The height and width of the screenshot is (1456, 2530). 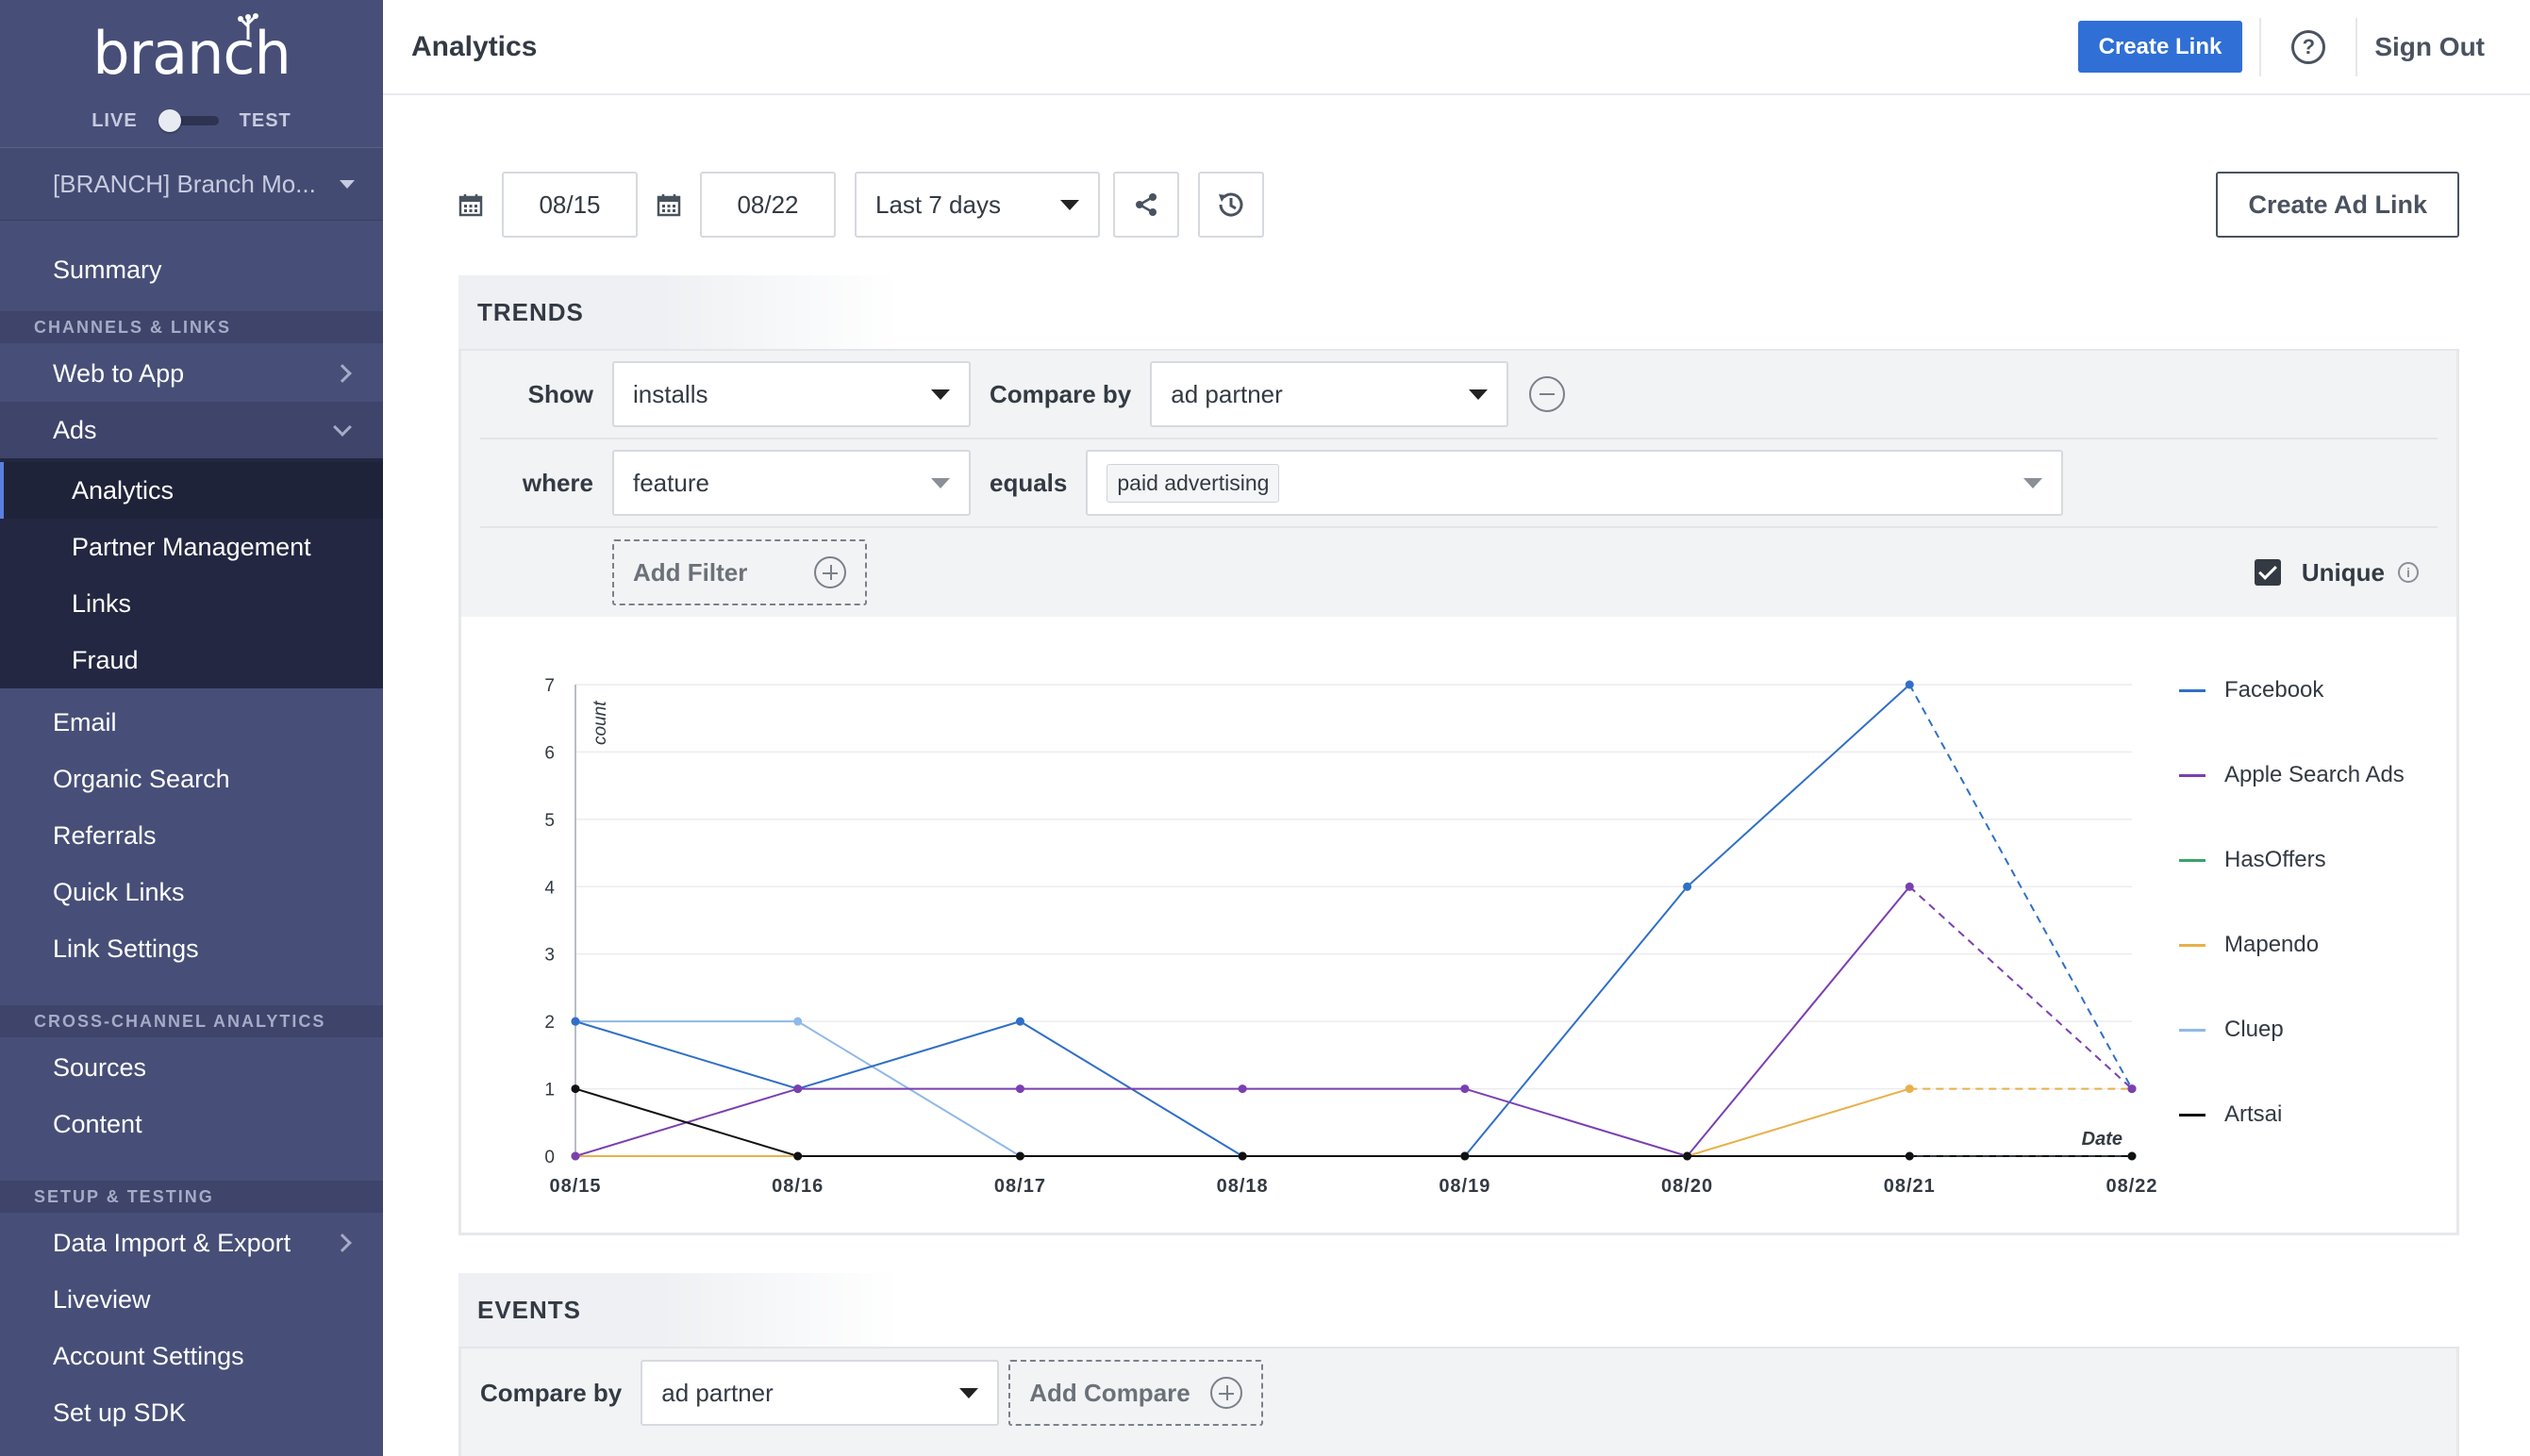 I want to click on sidebar-item-label: Ads, so click(x=75, y=430).